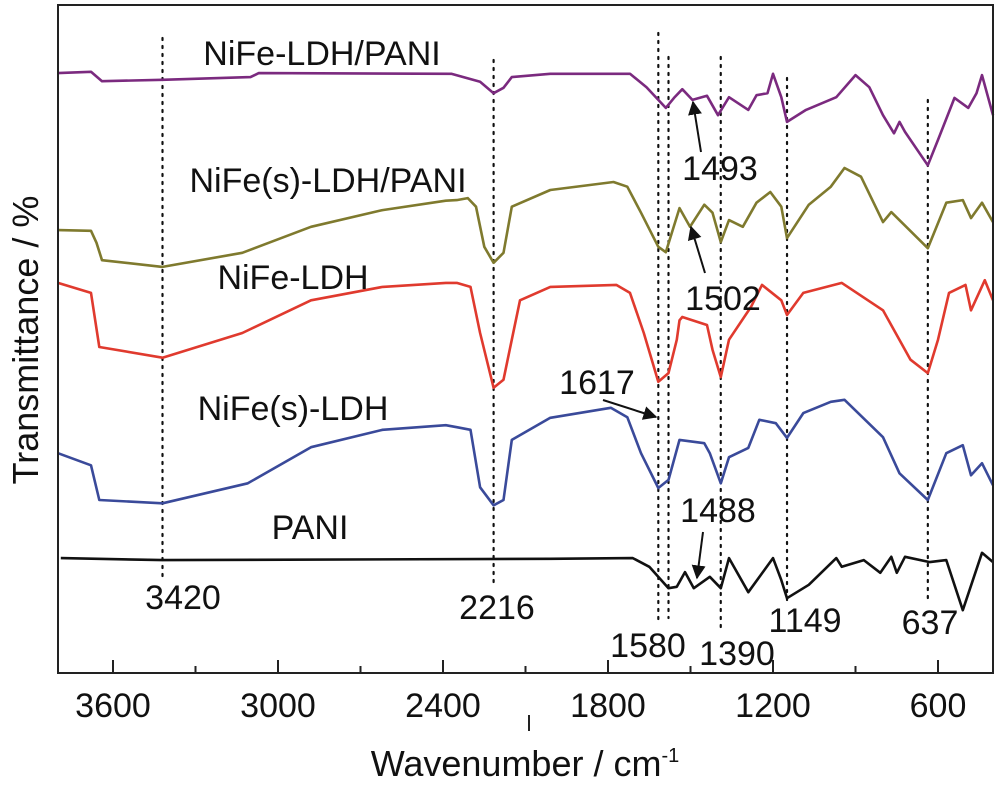  What do you see at coordinates (310, 528) in the screenshot?
I see `series-label-pani: PANI` at bounding box center [310, 528].